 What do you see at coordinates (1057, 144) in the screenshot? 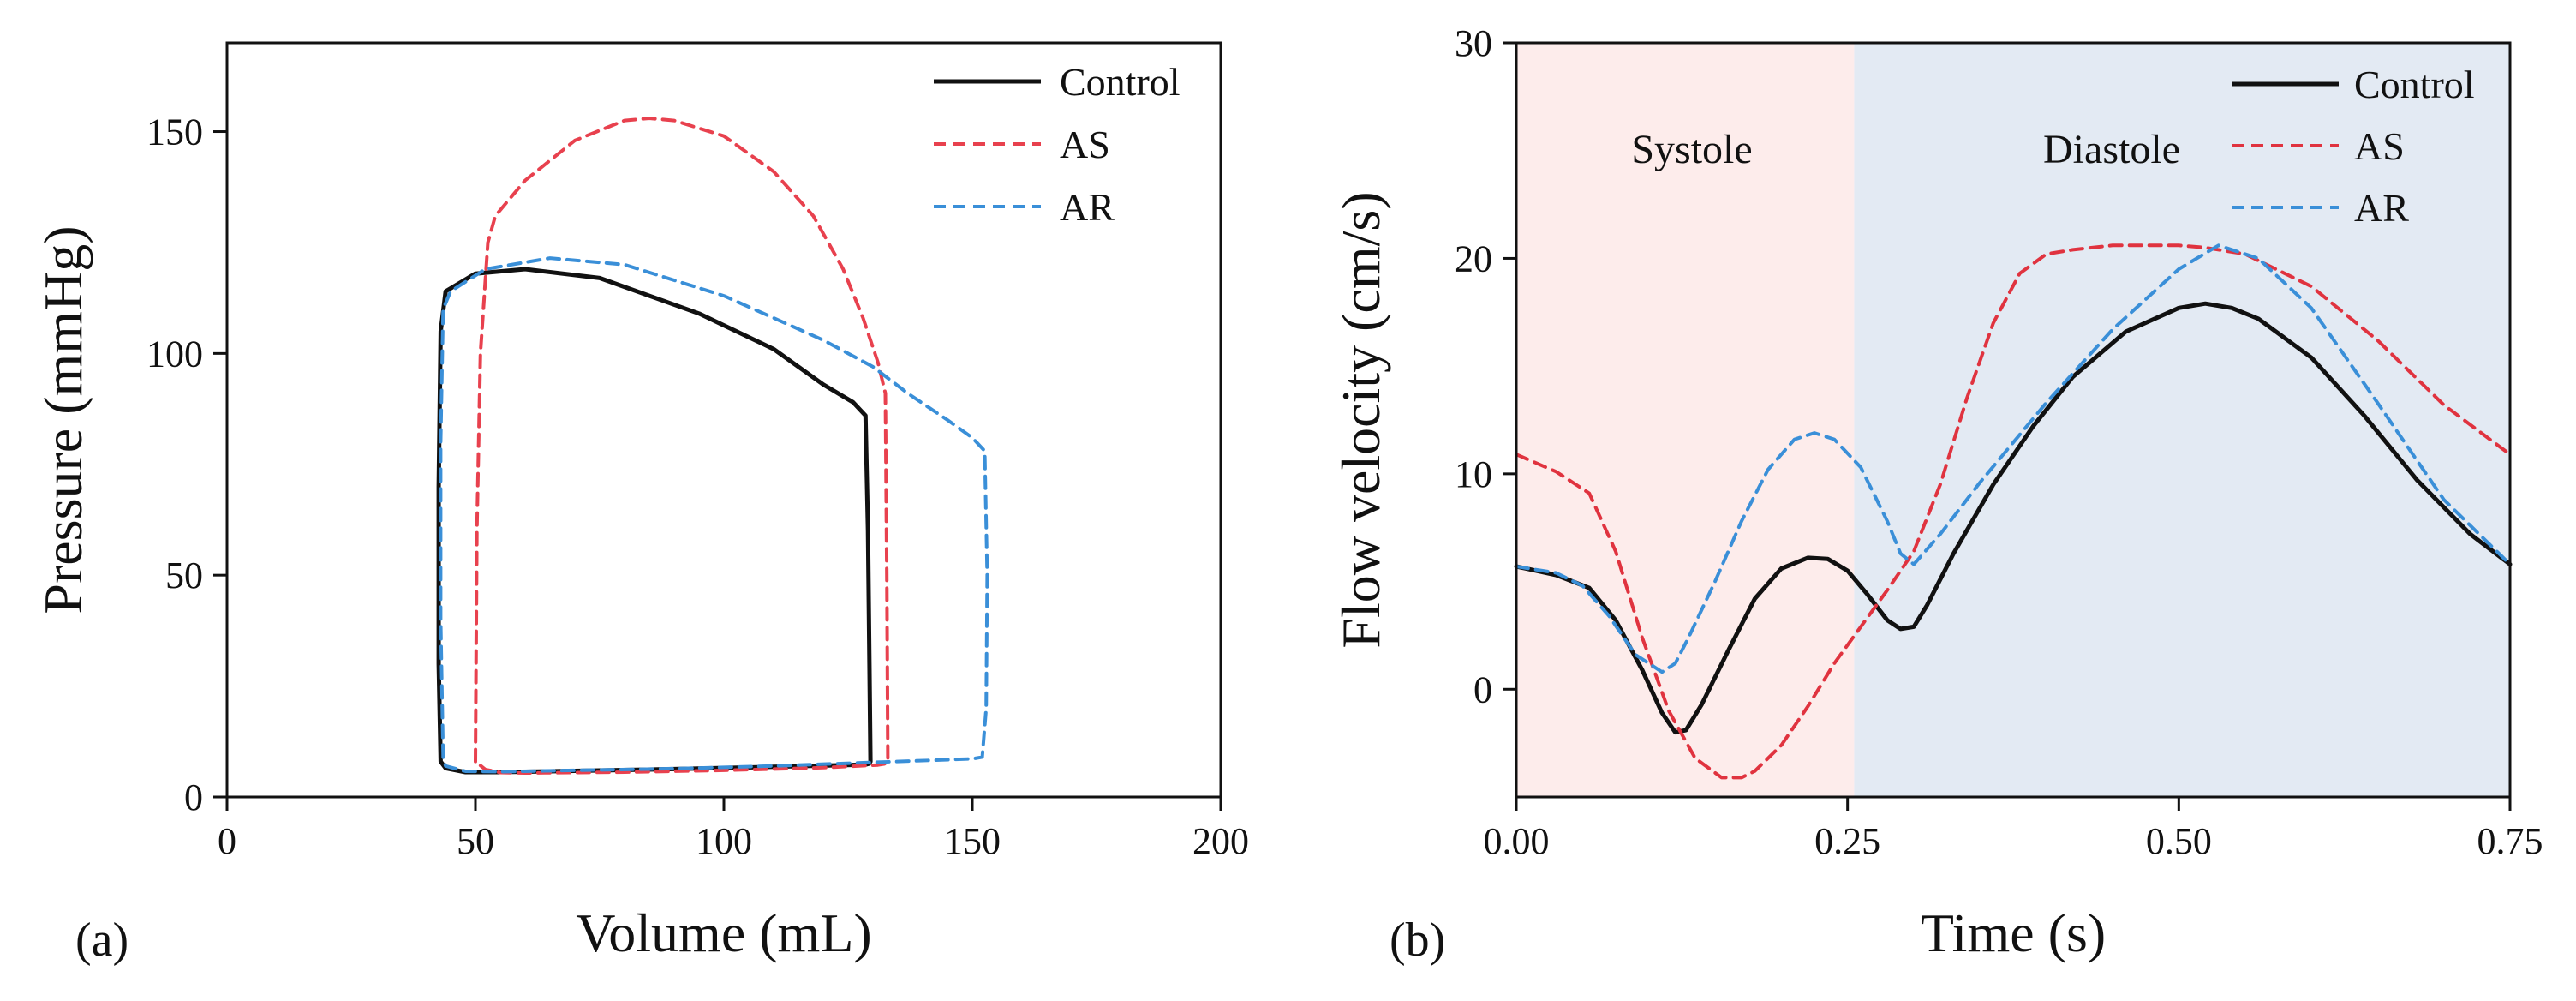
I see `panel-a-legend: Control AS AR` at bounding box center [1057, 144].